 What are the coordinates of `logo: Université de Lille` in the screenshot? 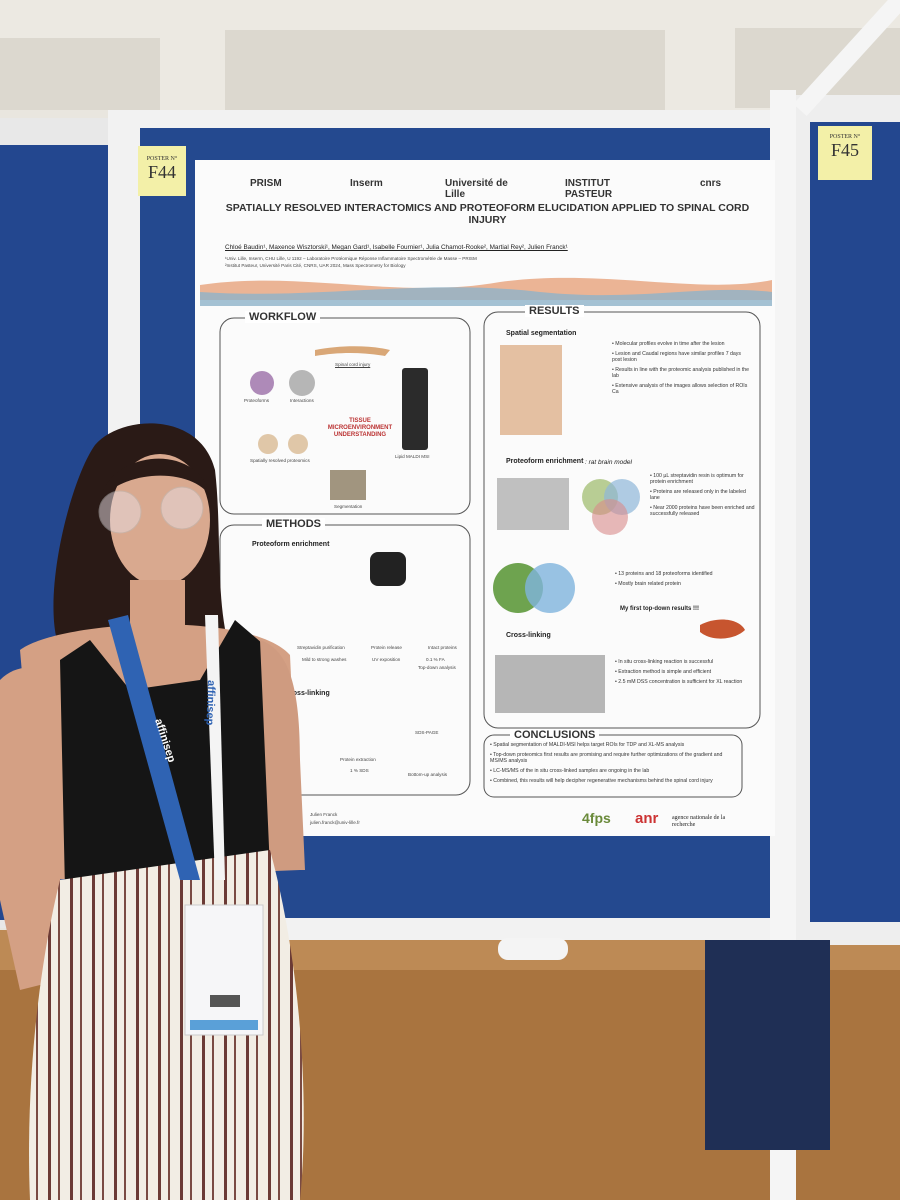 It's located at (476, 189).